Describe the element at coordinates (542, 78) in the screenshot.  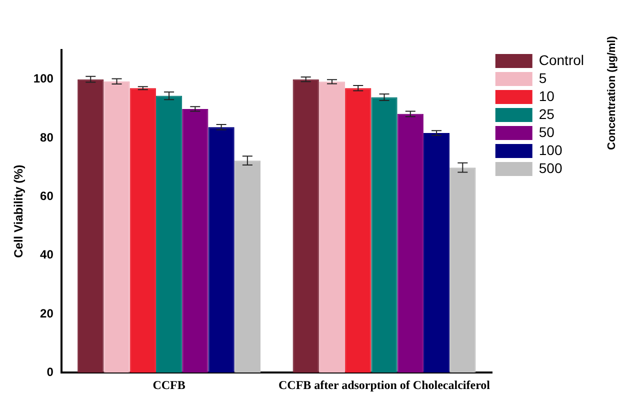
I see `legend-label: 5` at that location.